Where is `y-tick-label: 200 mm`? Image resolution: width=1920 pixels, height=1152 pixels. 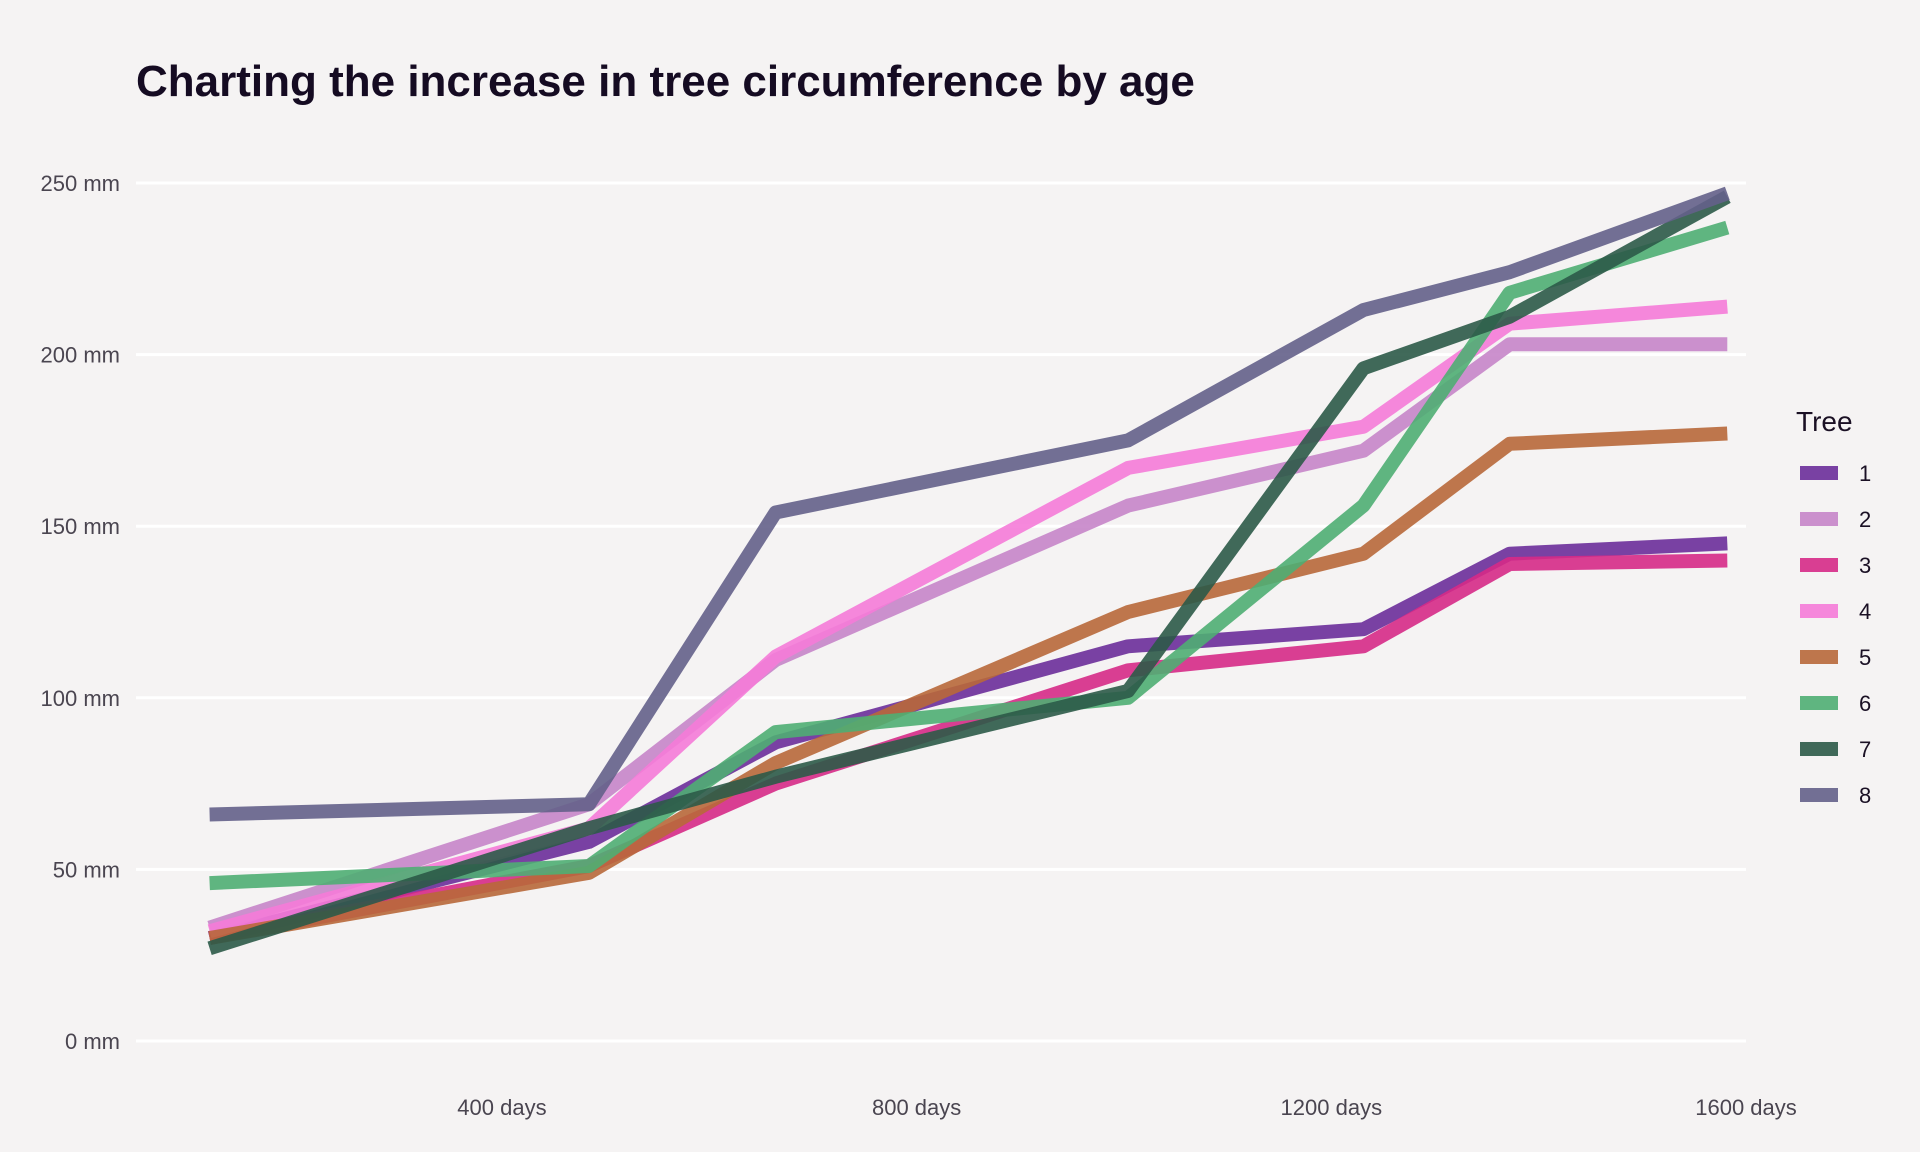 y-tick-label: 200 mm is located at coordinates (80, 355).